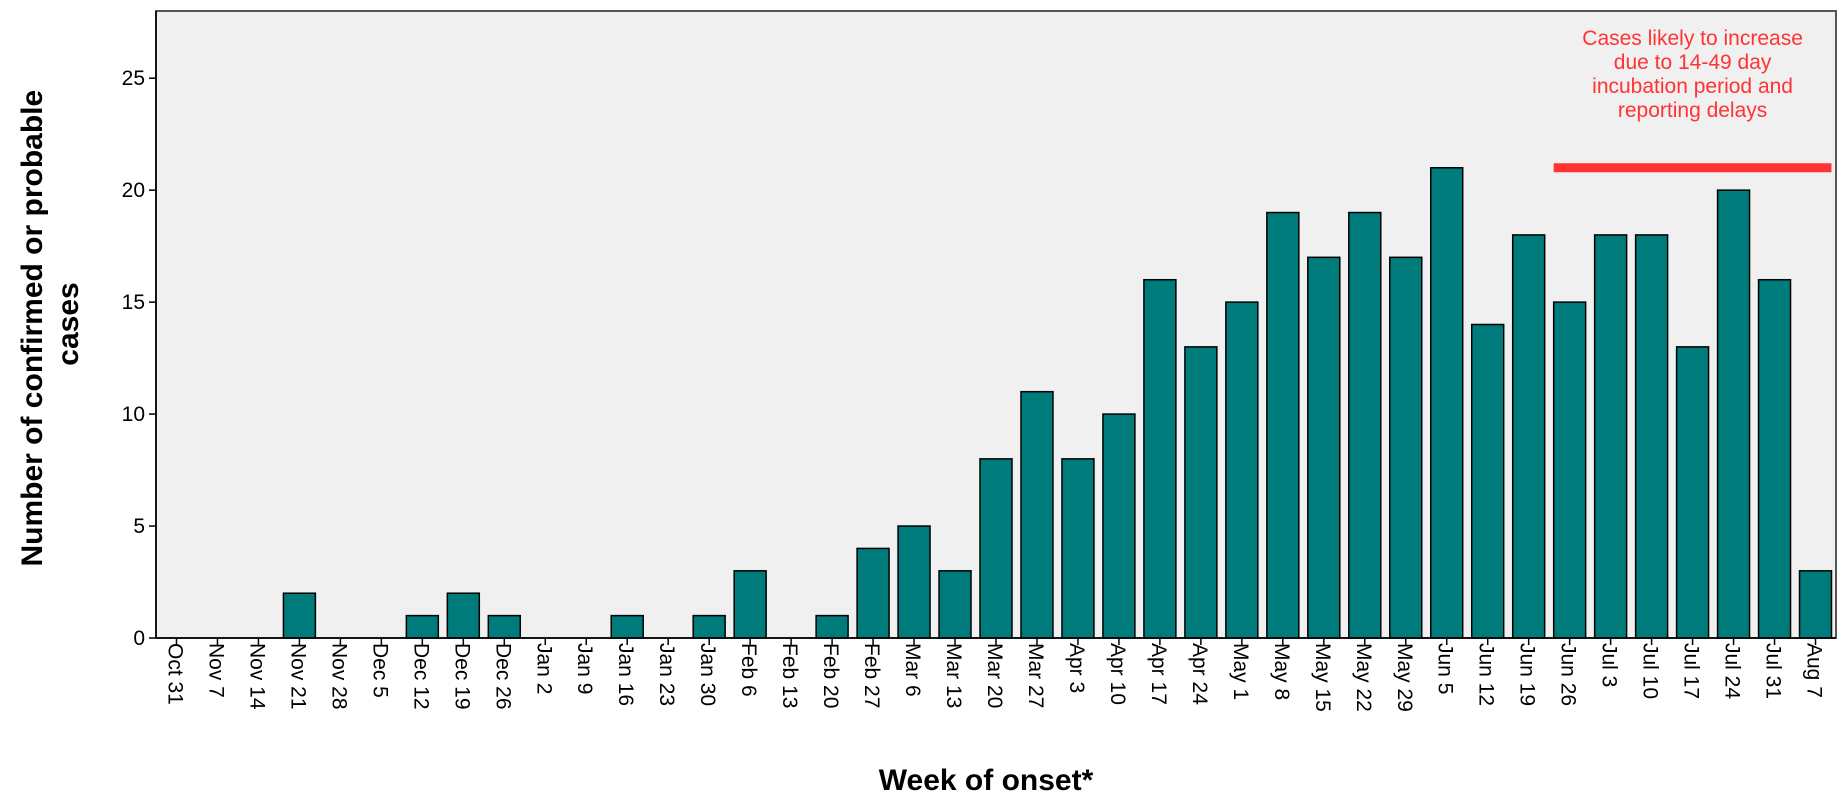  I want to click on x-tick-label: Nov 14, so click(256, 676).